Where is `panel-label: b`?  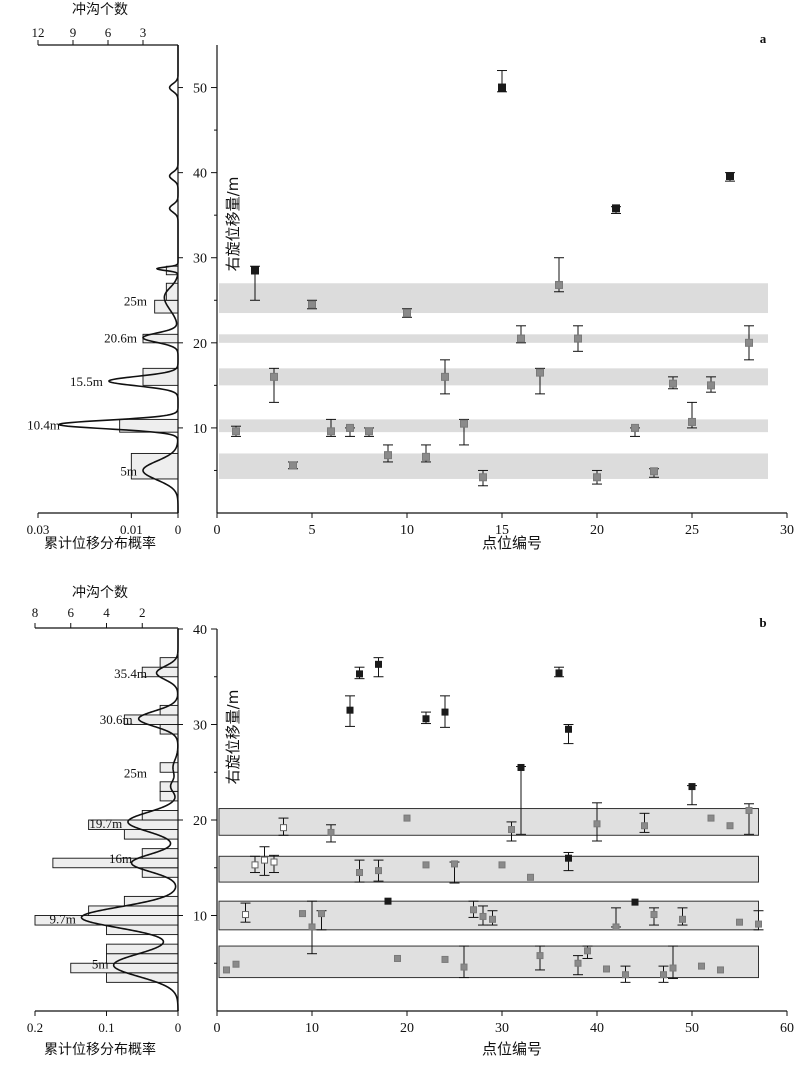
panel-label: b is located at coordinates (762, 622).